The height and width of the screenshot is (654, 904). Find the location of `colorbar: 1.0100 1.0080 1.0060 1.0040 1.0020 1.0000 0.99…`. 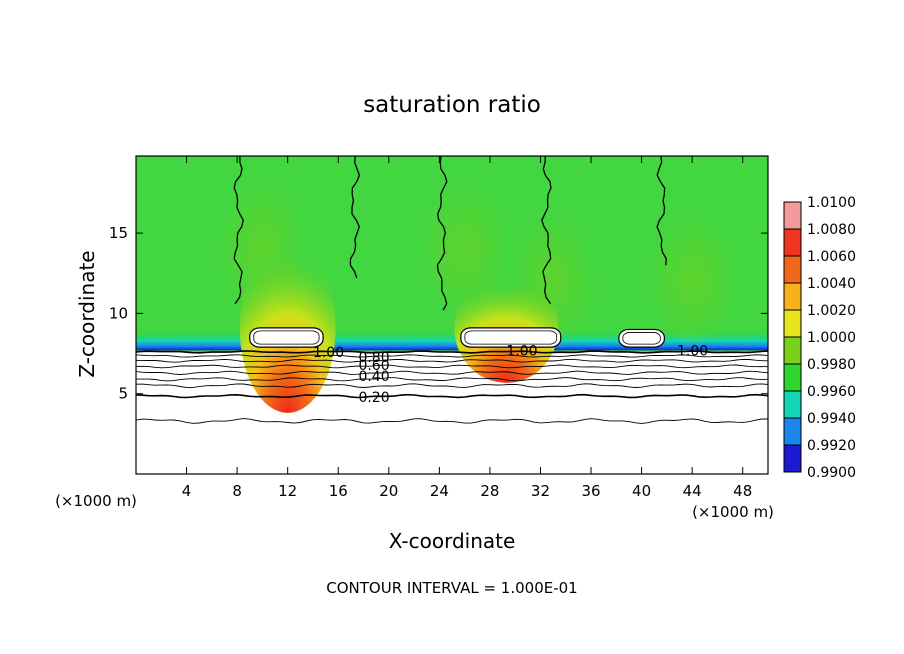

colorbar: 1.0100 1.0080 1.0060 1.0040 1.0020 1.0000 0.99… is located at coordinates (819, 338).